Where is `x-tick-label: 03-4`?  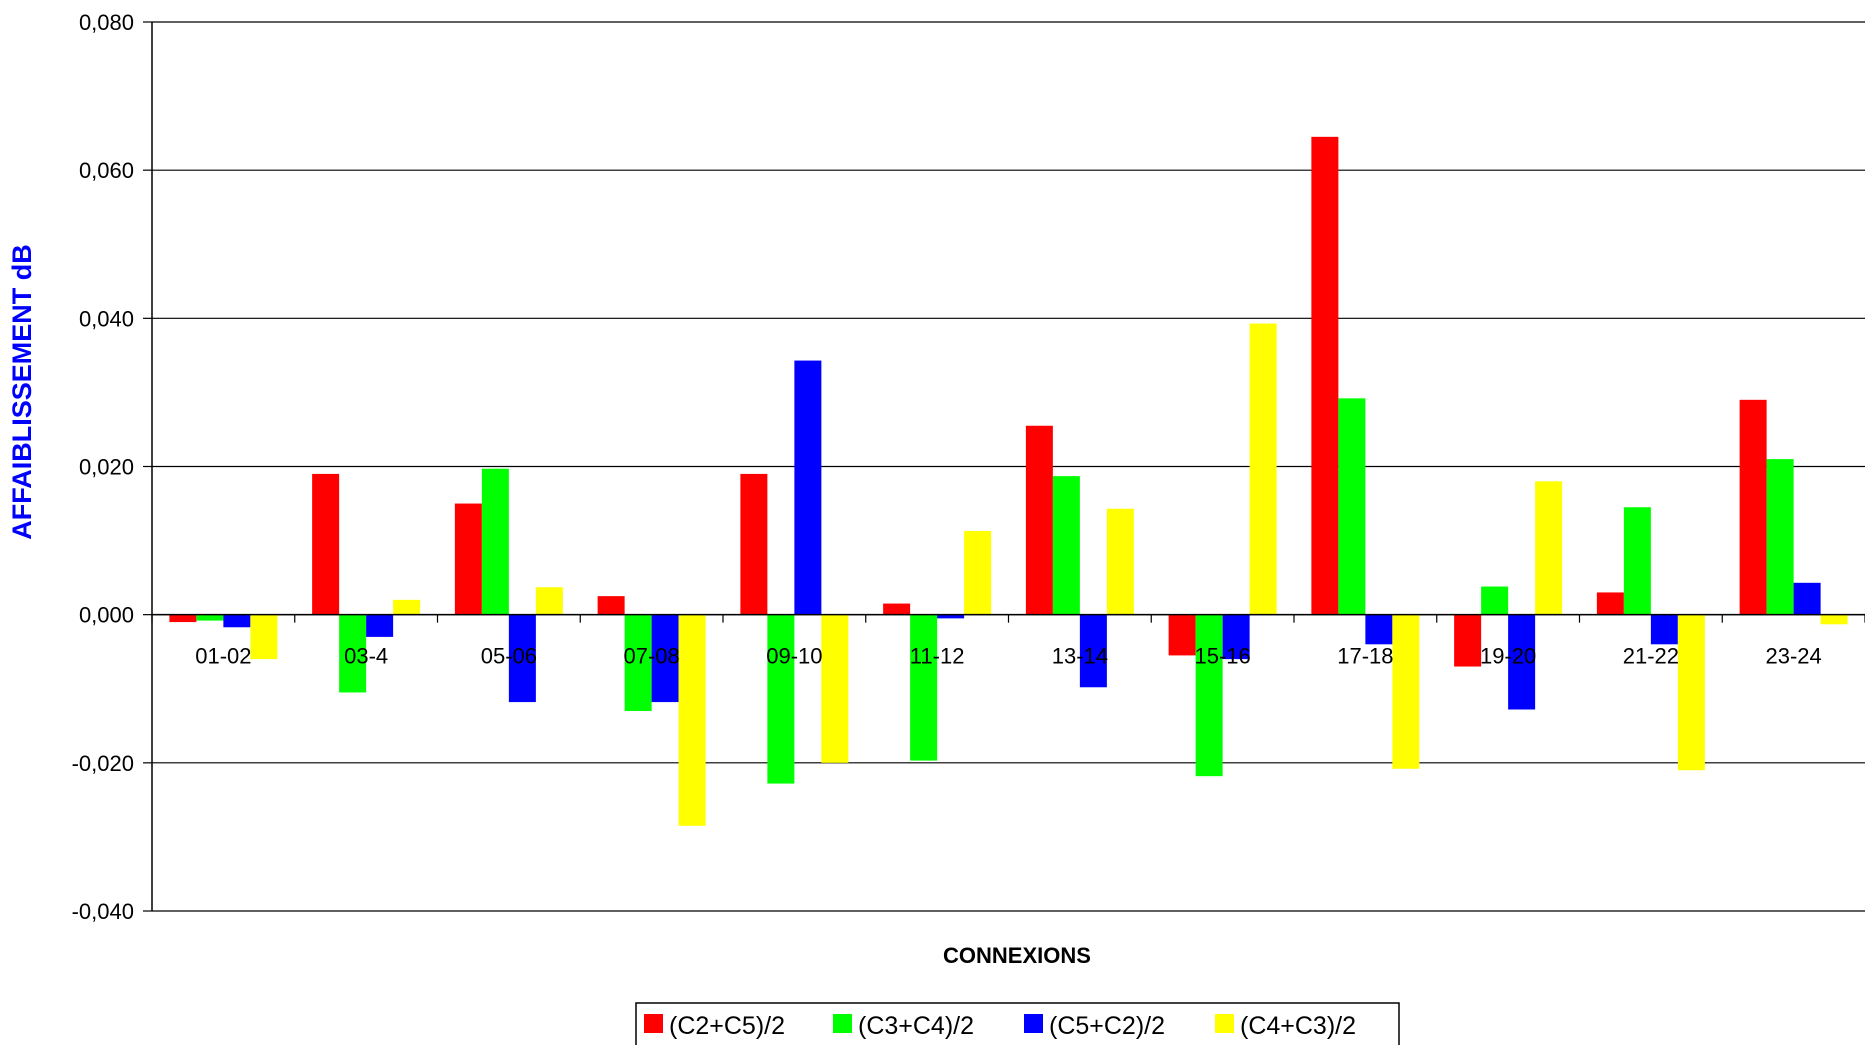
x-tick-label: 03-4 is located at coordinates (366, 656).